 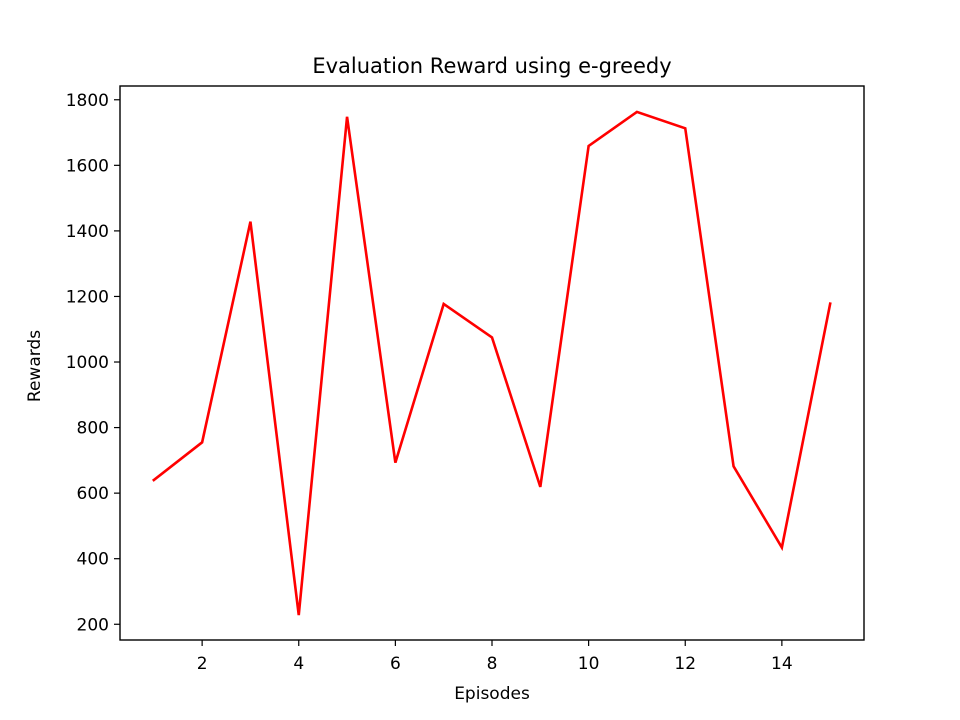 I want to click on y-tick-label: 400, so click(x=93, y=560).